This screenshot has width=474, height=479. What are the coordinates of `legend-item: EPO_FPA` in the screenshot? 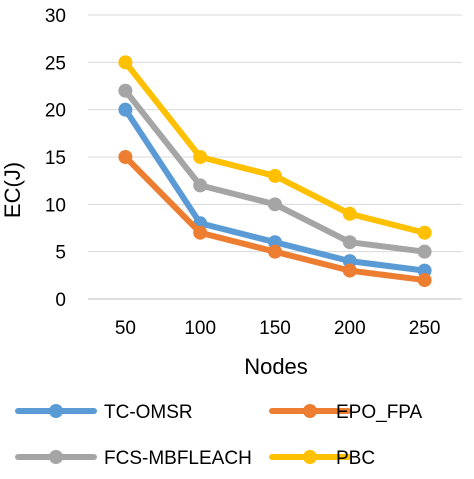 It's located at (346, 412).